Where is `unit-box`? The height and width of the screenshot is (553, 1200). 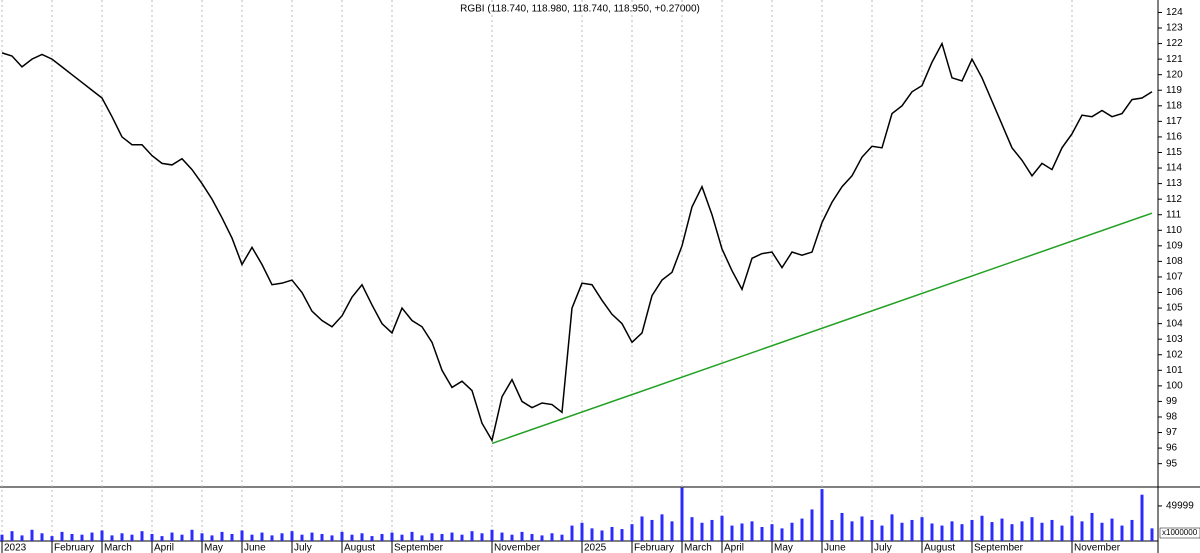 unit-box is located at coordinates (1179, 533).